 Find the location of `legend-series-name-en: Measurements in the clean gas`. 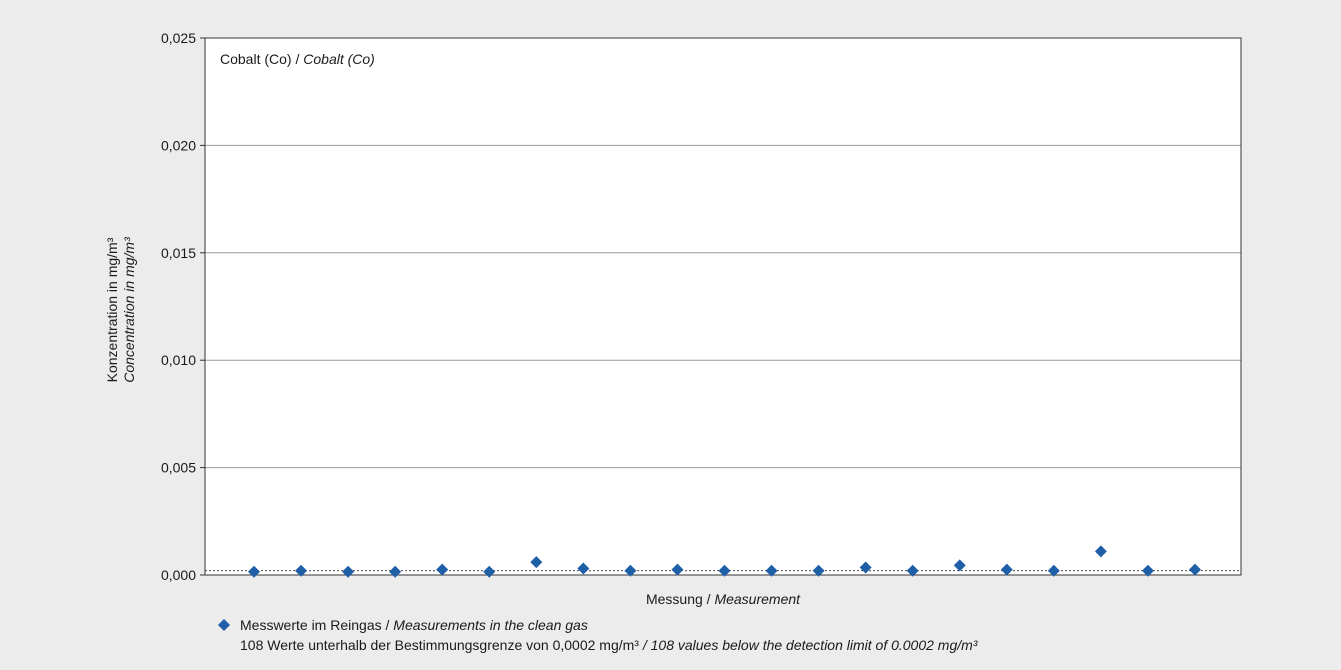

legend-series-name-en: Measurements in the clean gas is located at coordinates (490, 625).